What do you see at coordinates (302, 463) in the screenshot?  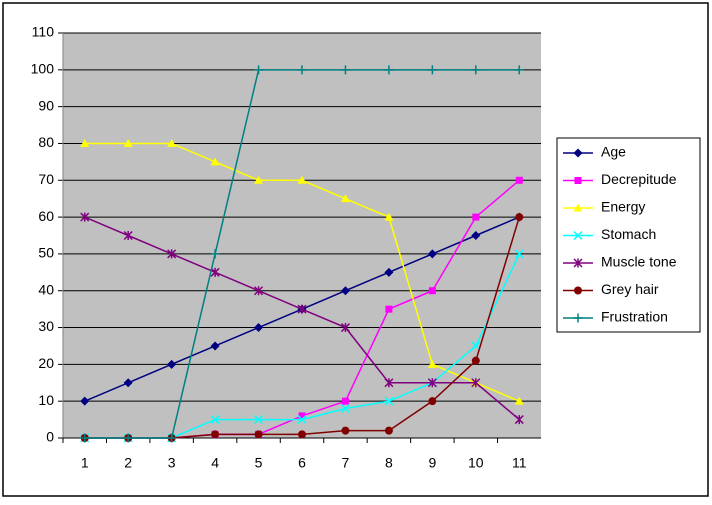 I see `x-tick-label: 6` at bounding box center [302, 463].